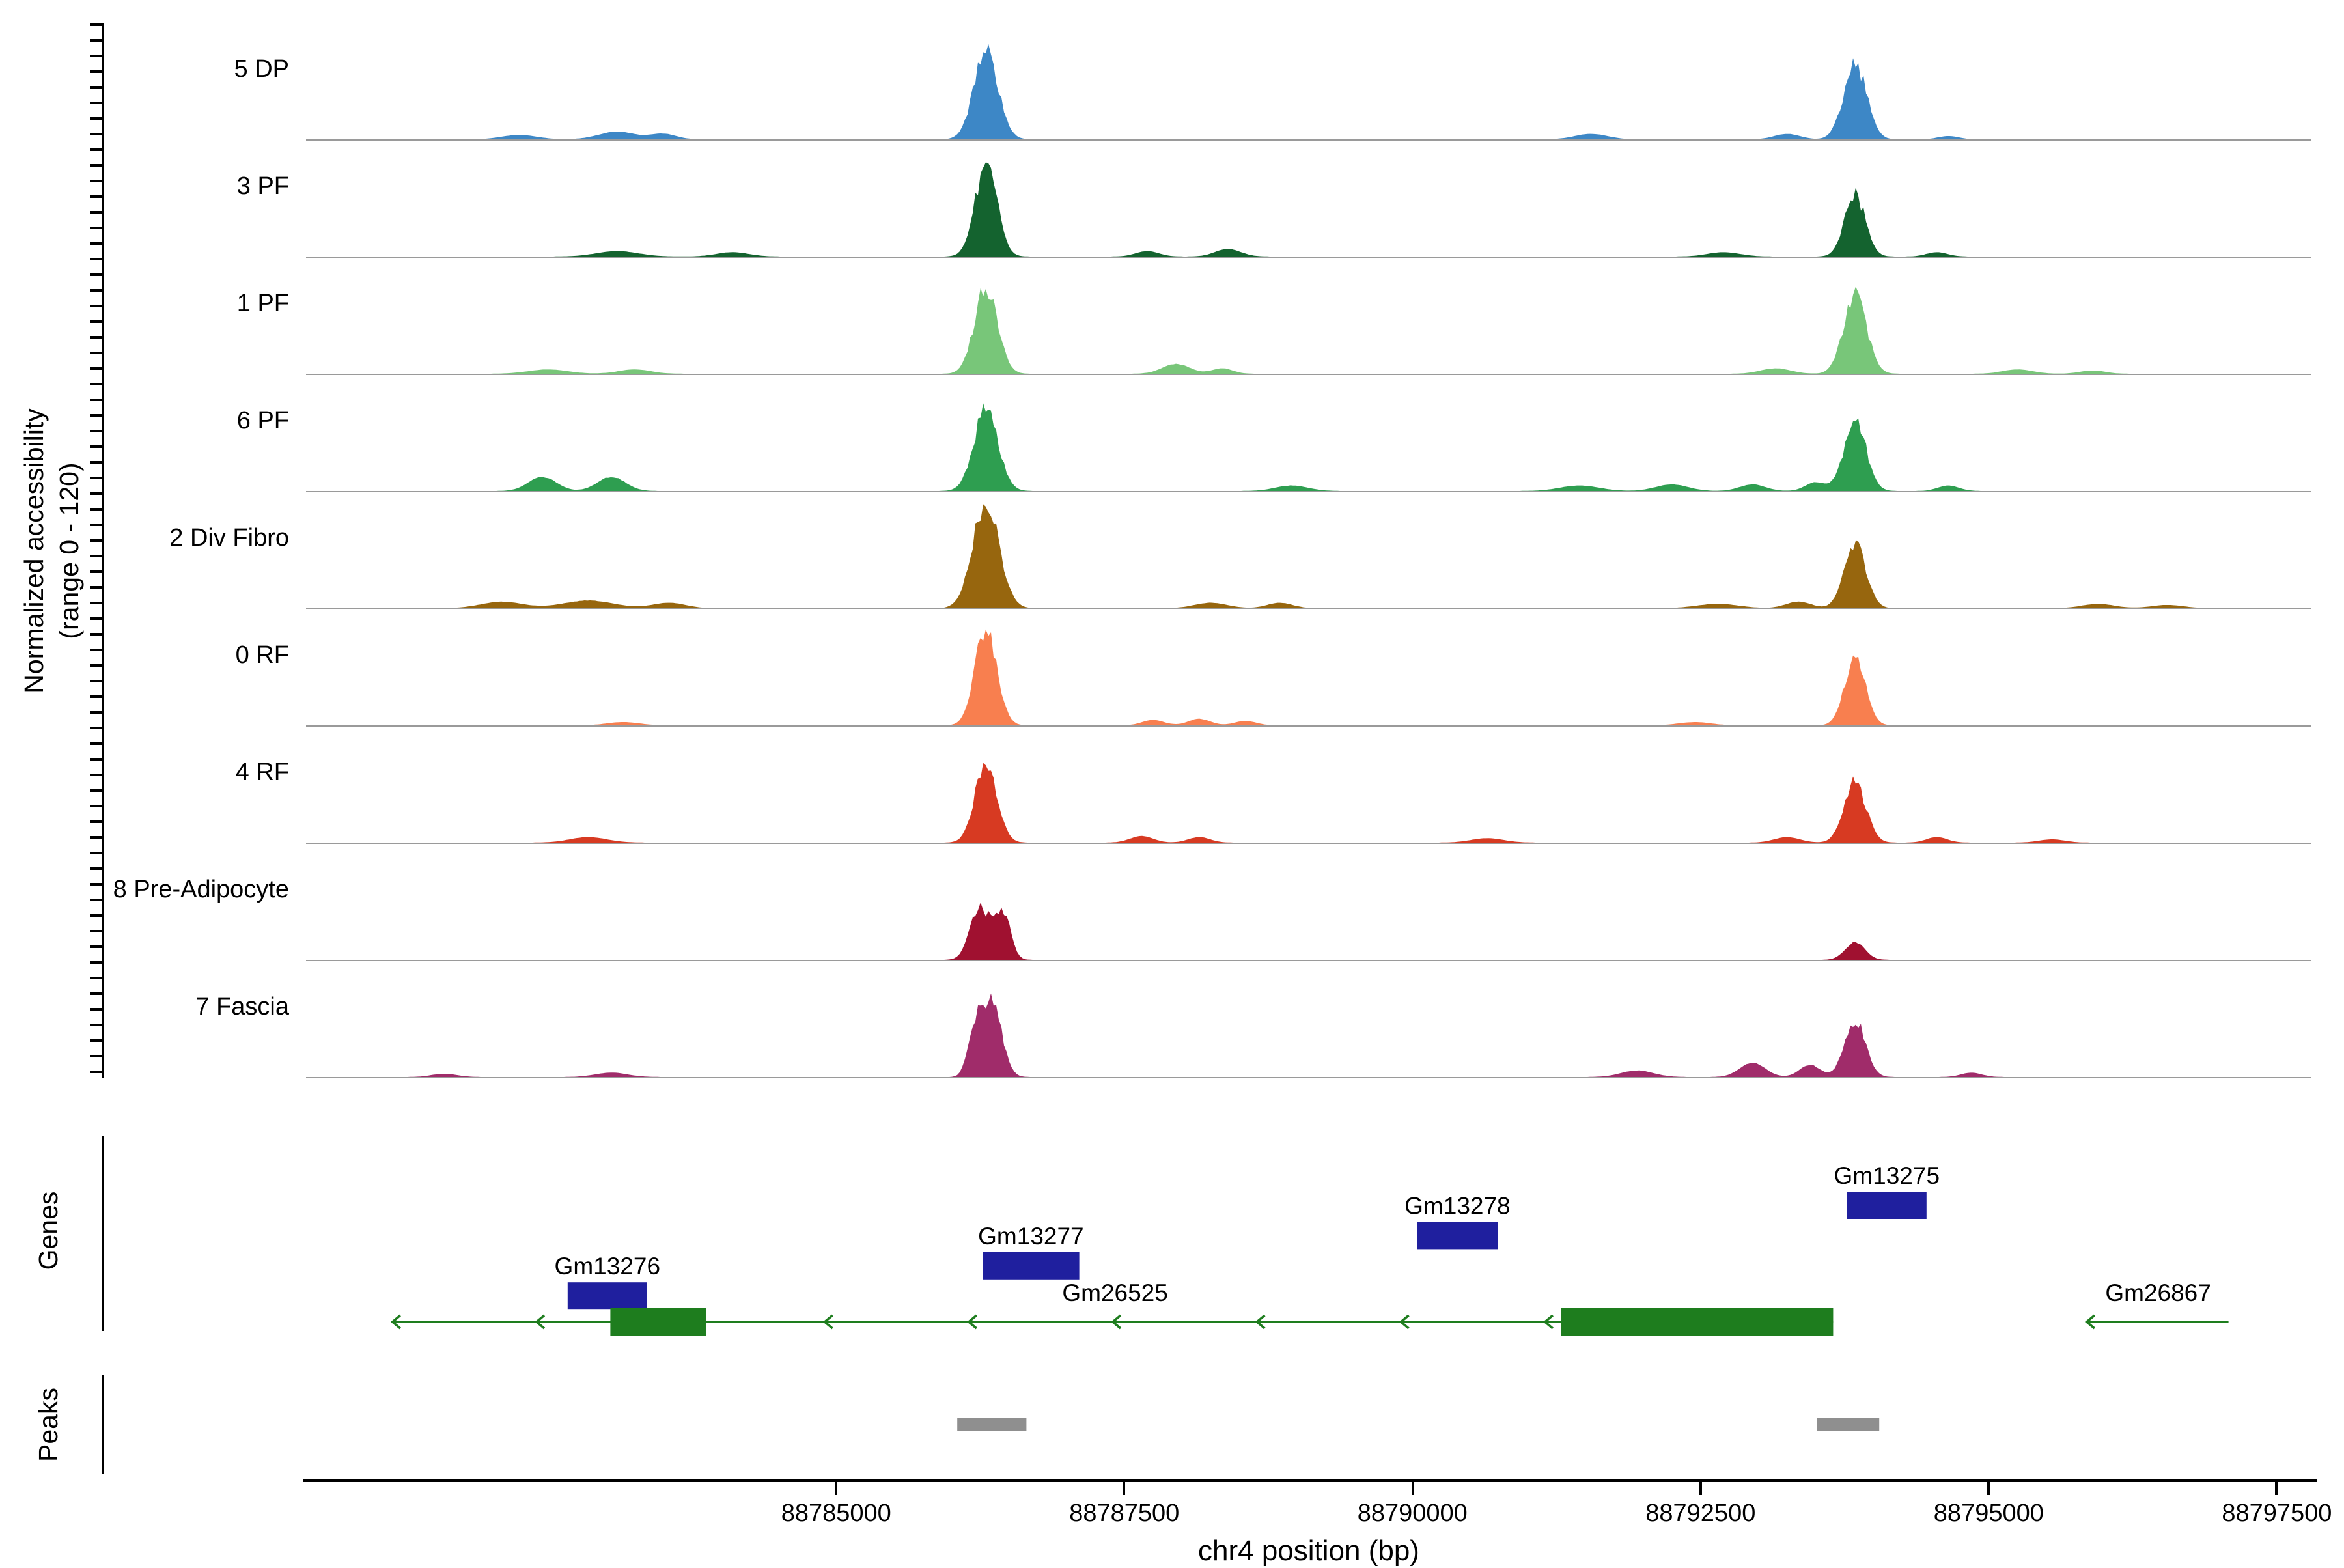 Image resolution: width=2344 pixels, height=1568 pixels. I want to click on gene-box-Gm13276, so click(607, 1296).